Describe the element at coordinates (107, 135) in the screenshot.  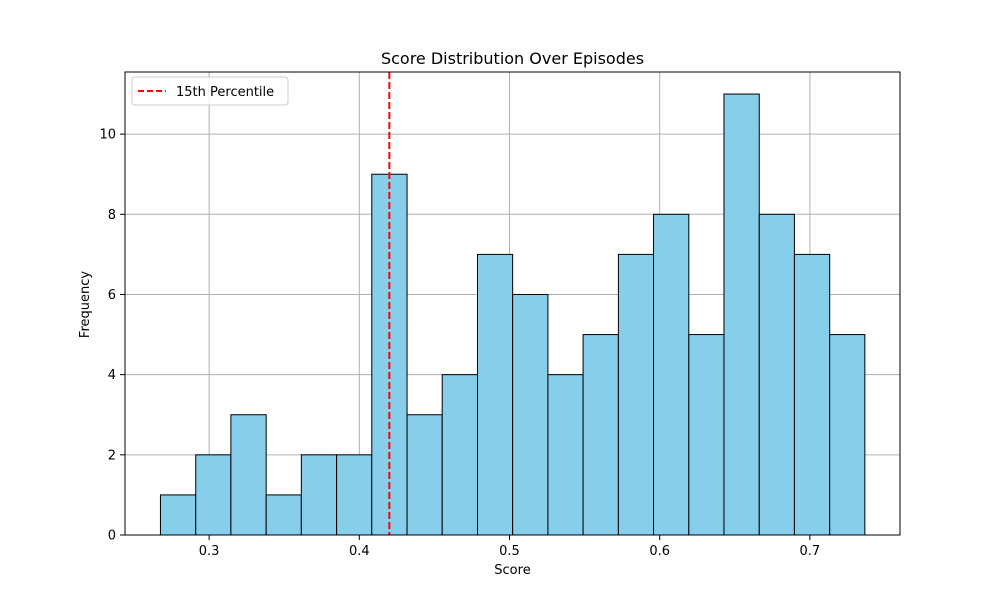
I see `y-tick-label: 10` at that location.